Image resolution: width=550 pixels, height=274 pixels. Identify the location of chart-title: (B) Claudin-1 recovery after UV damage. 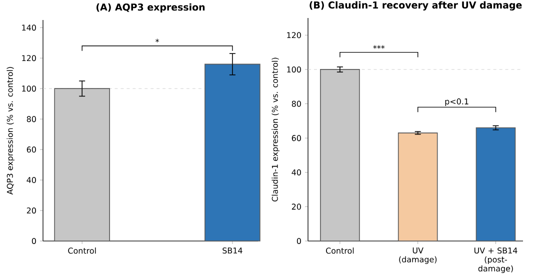
(416, 6).